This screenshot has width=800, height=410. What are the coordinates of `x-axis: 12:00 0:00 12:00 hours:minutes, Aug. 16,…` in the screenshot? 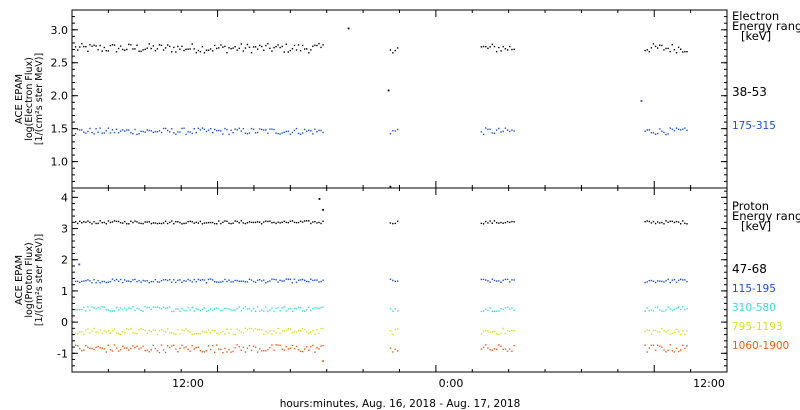 It's located at (448, 393).